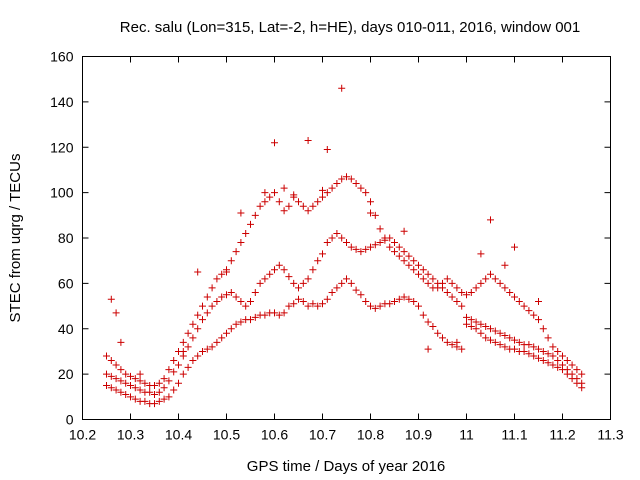 This screenshot has width=640, height=480. What do you see at coordinates (274, 435) in the screenshot?
I see `x-tick-label: 10.6` at bounding box center [274, 435].